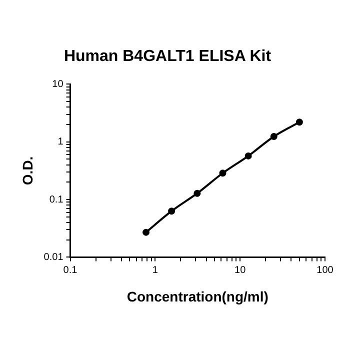 The width and height of the screenshot is (350, 350). Describe the element at coordinates (27, 171) in the screenshot. I see `y-axis-title: O.D.` at that location.